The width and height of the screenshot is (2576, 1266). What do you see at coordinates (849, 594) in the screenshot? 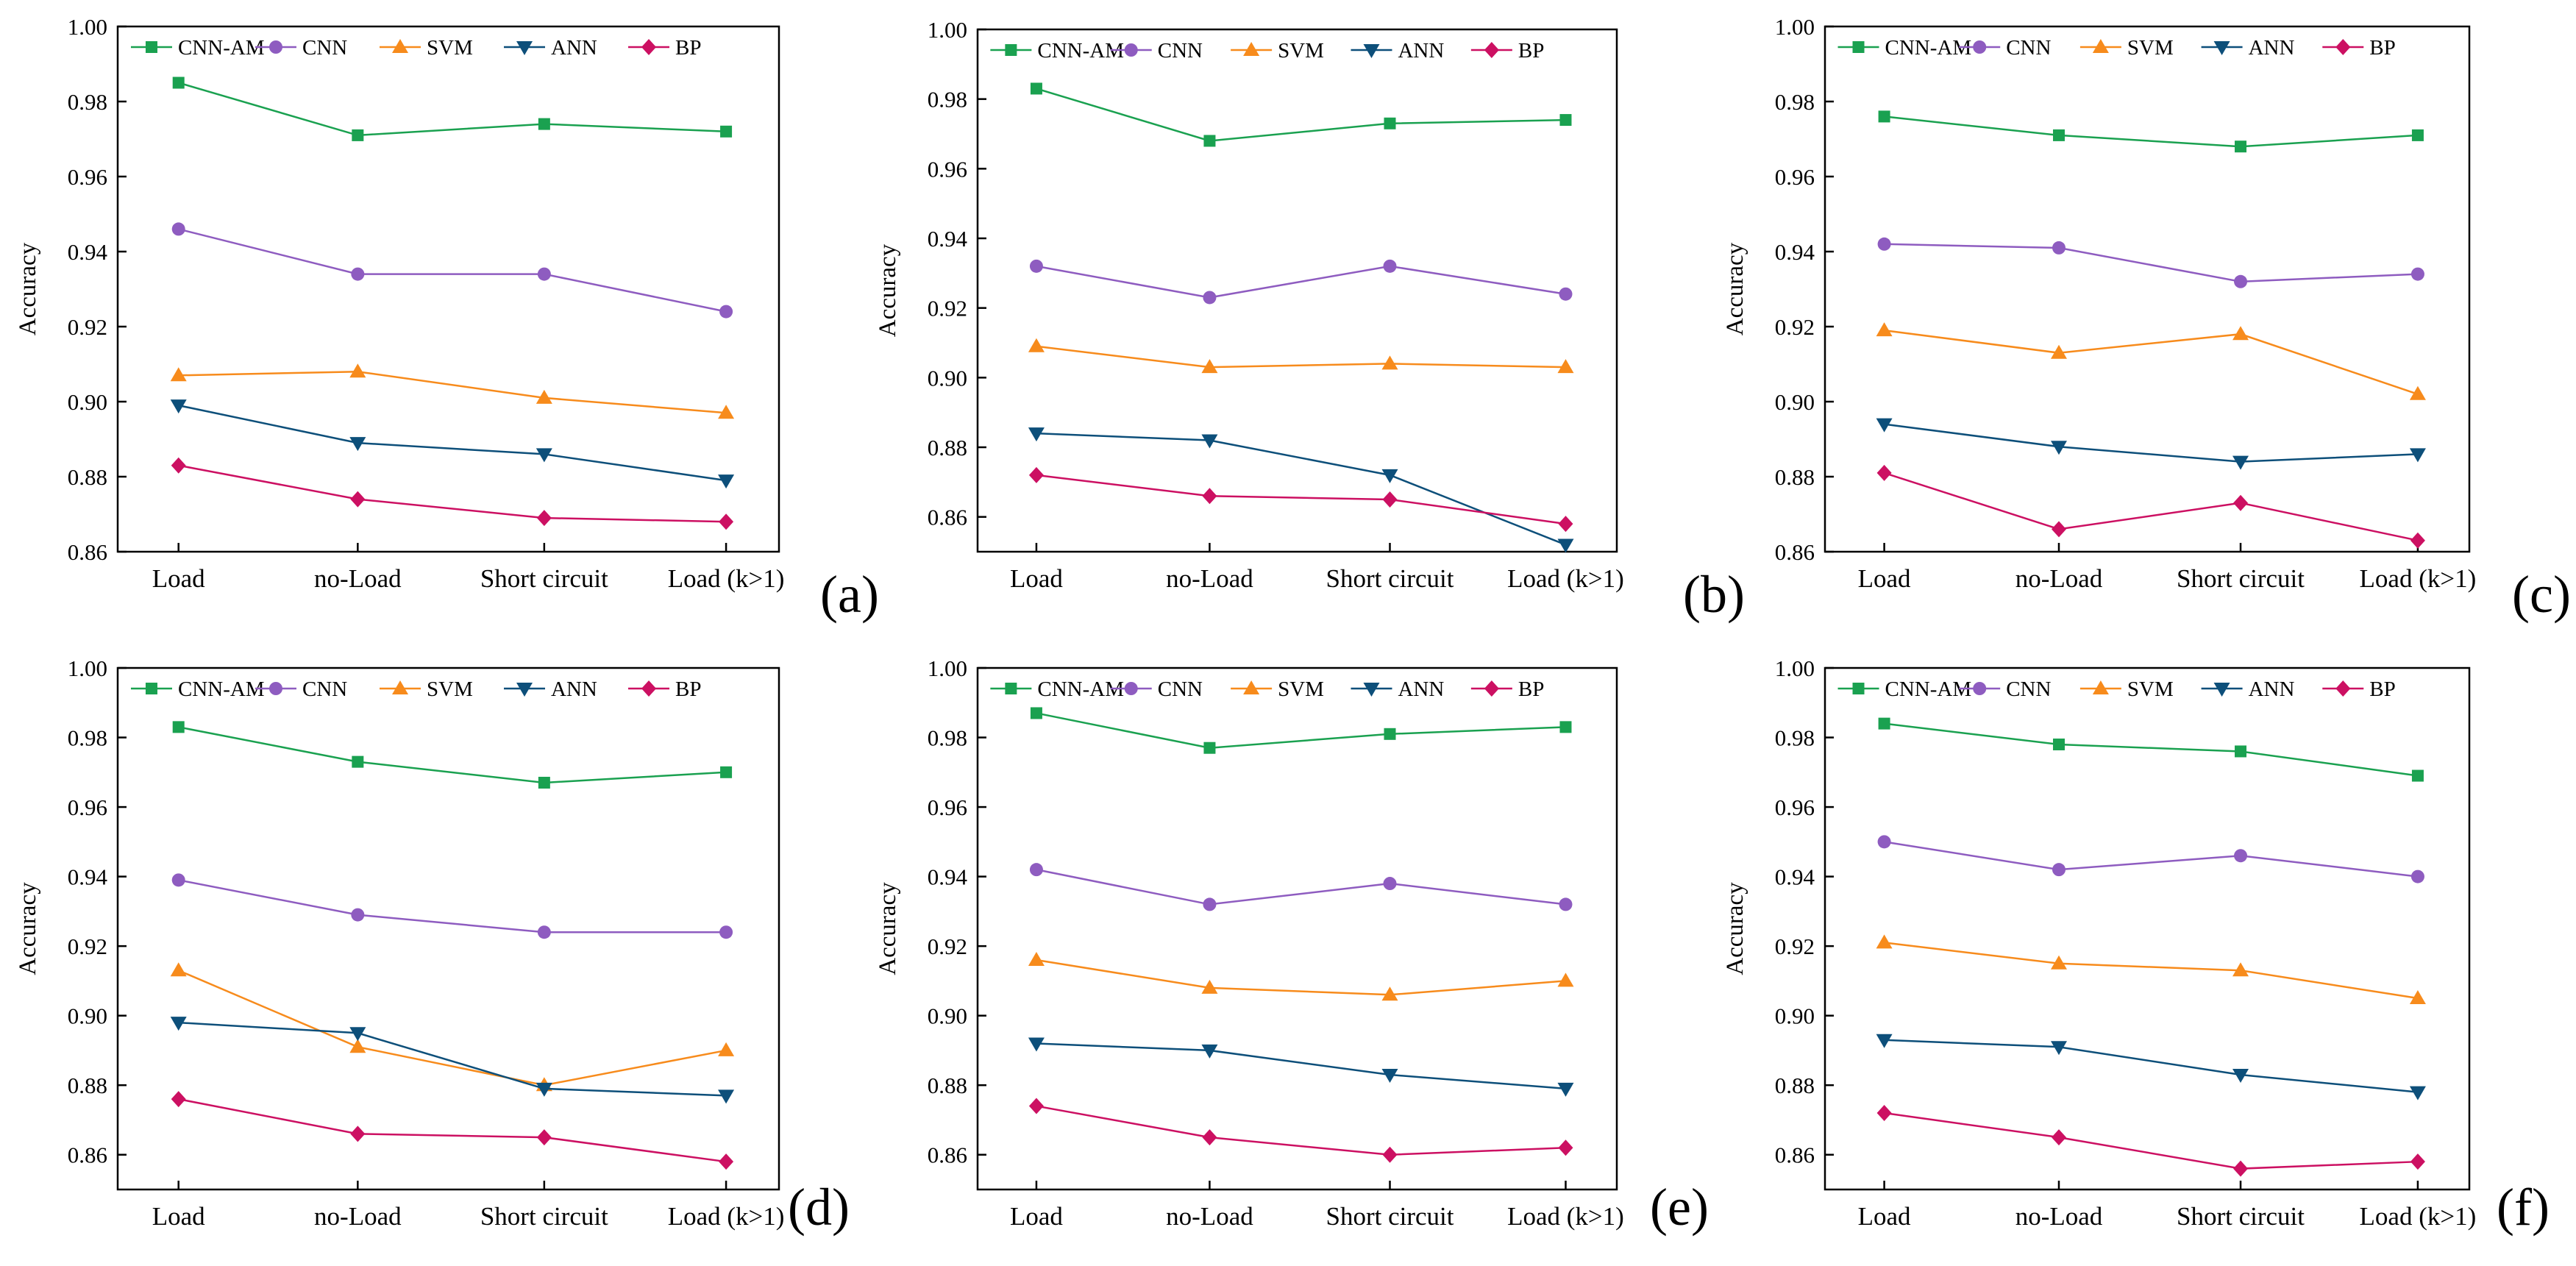
I see `panel-label: (a)` at bounding box center [849, 594].